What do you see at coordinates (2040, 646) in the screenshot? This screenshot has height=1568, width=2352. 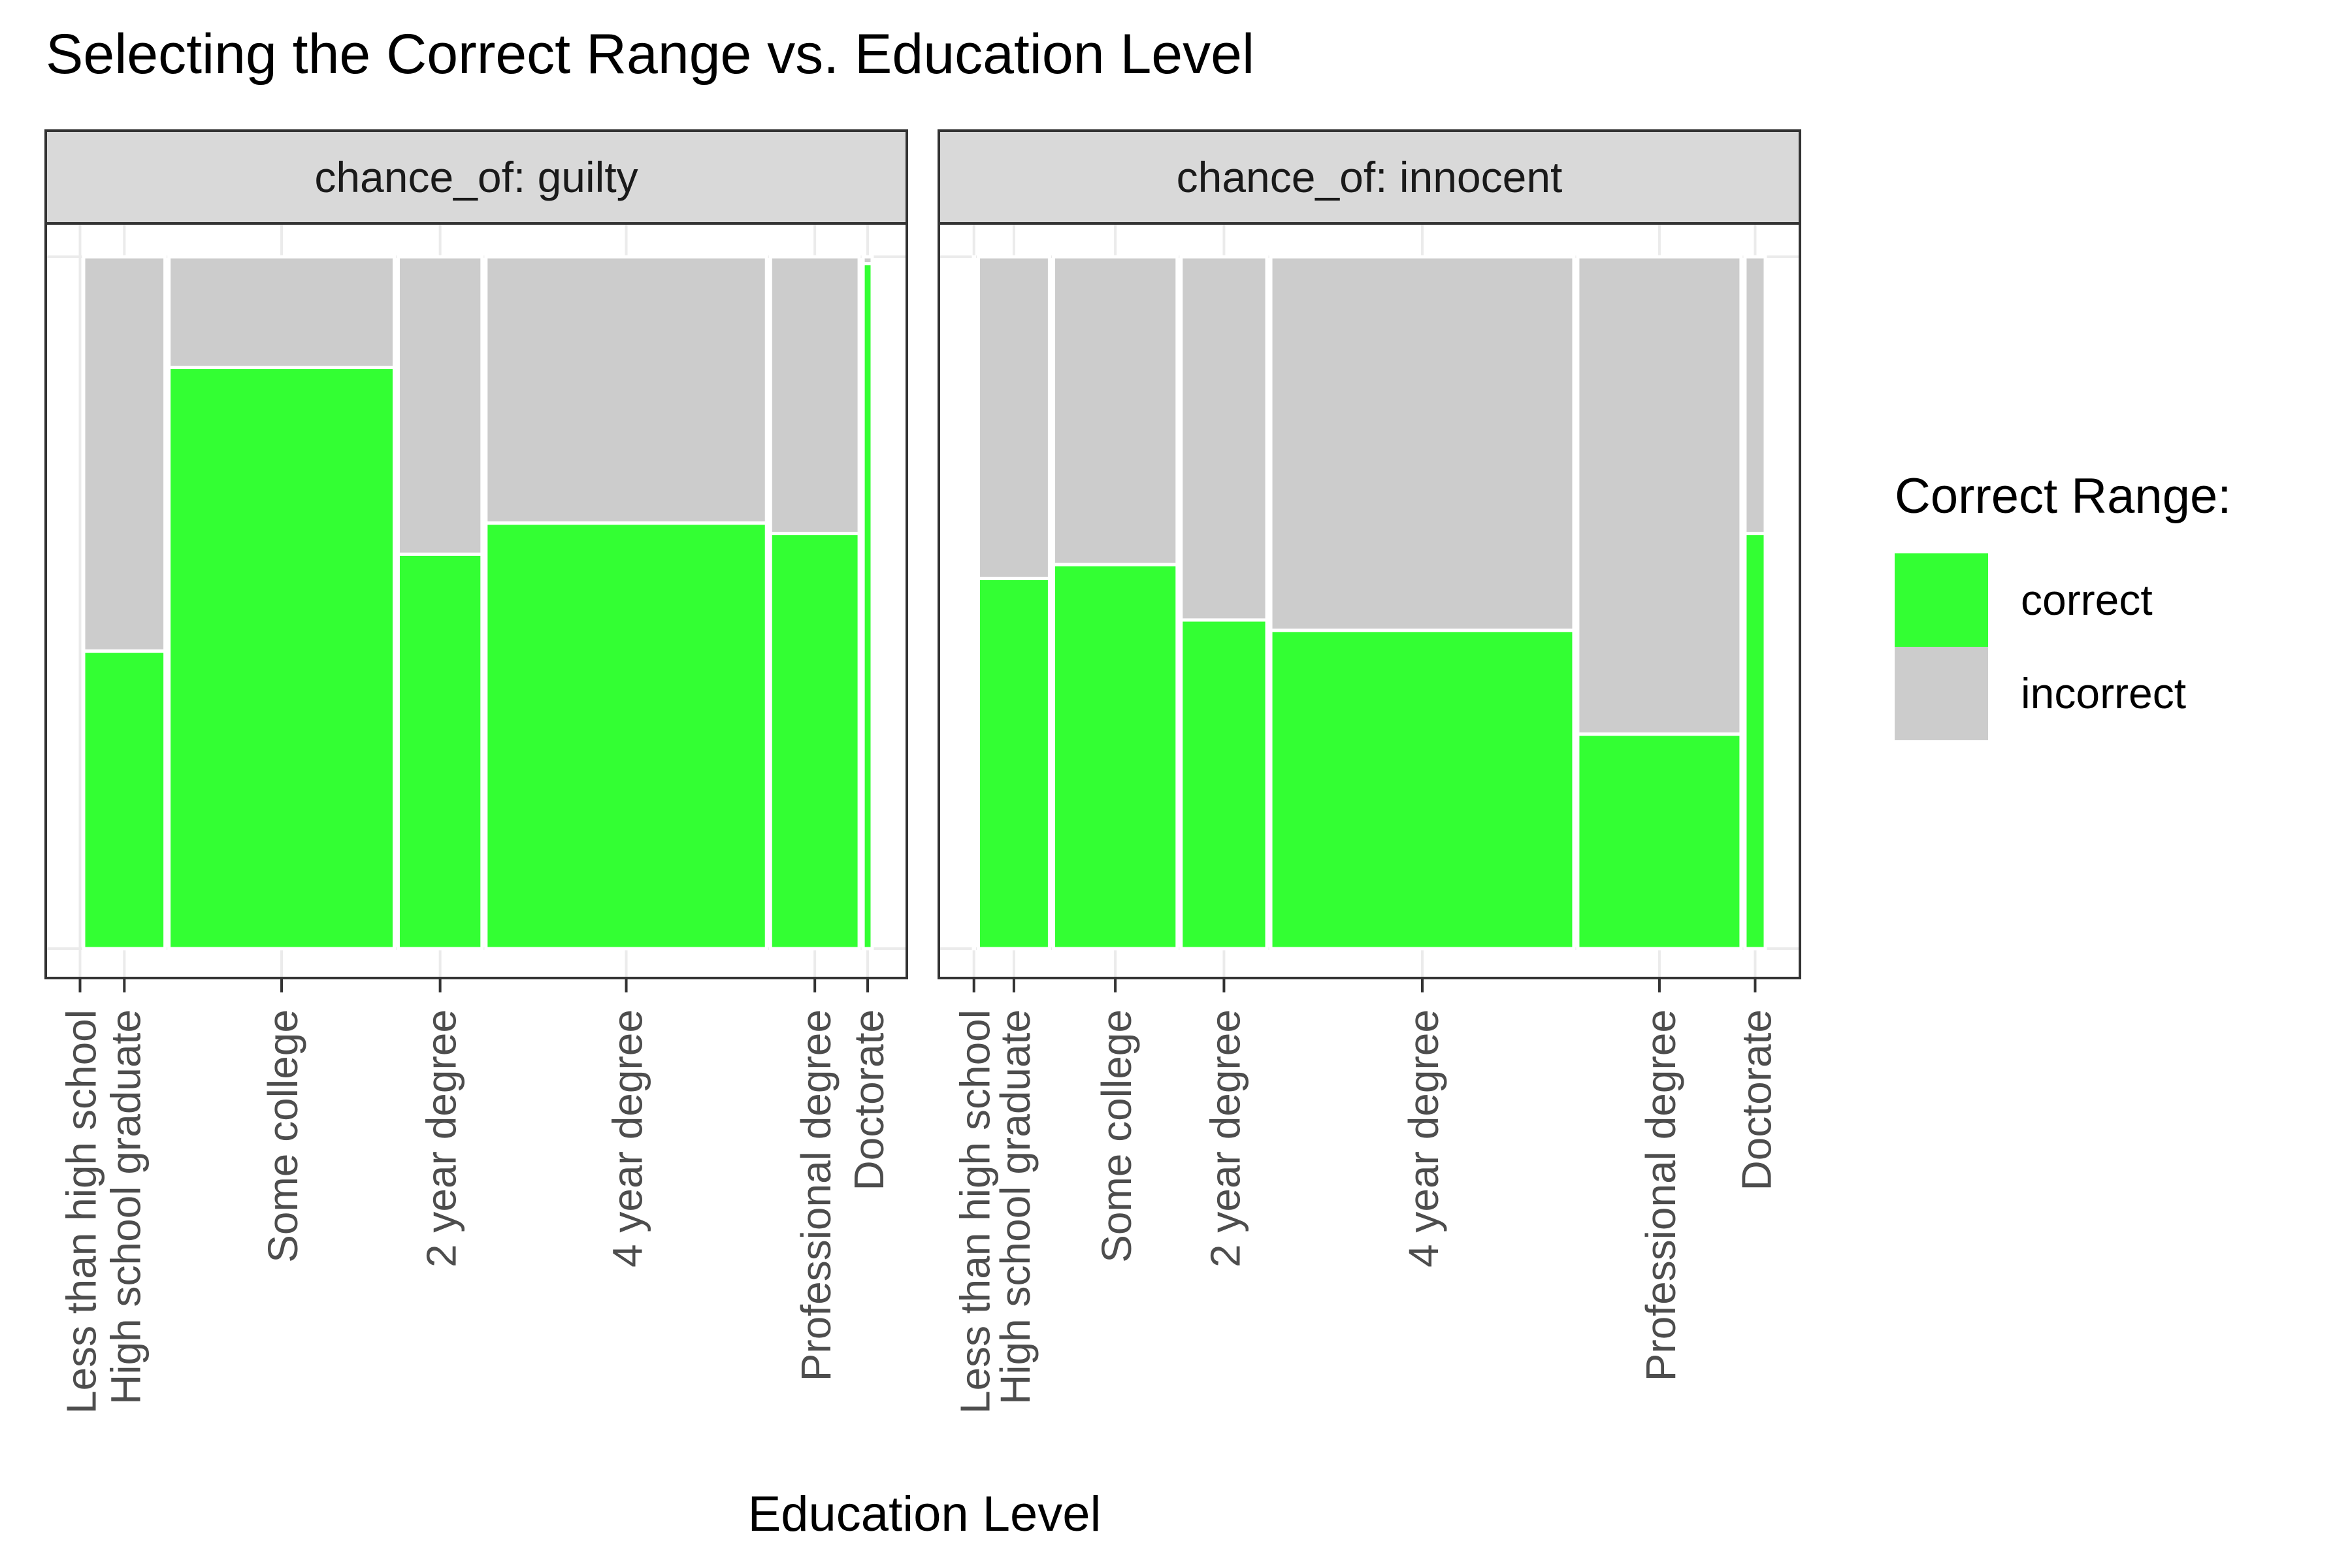 I see `legend-items: correct incorrect` at bounding box center [2040, 646].